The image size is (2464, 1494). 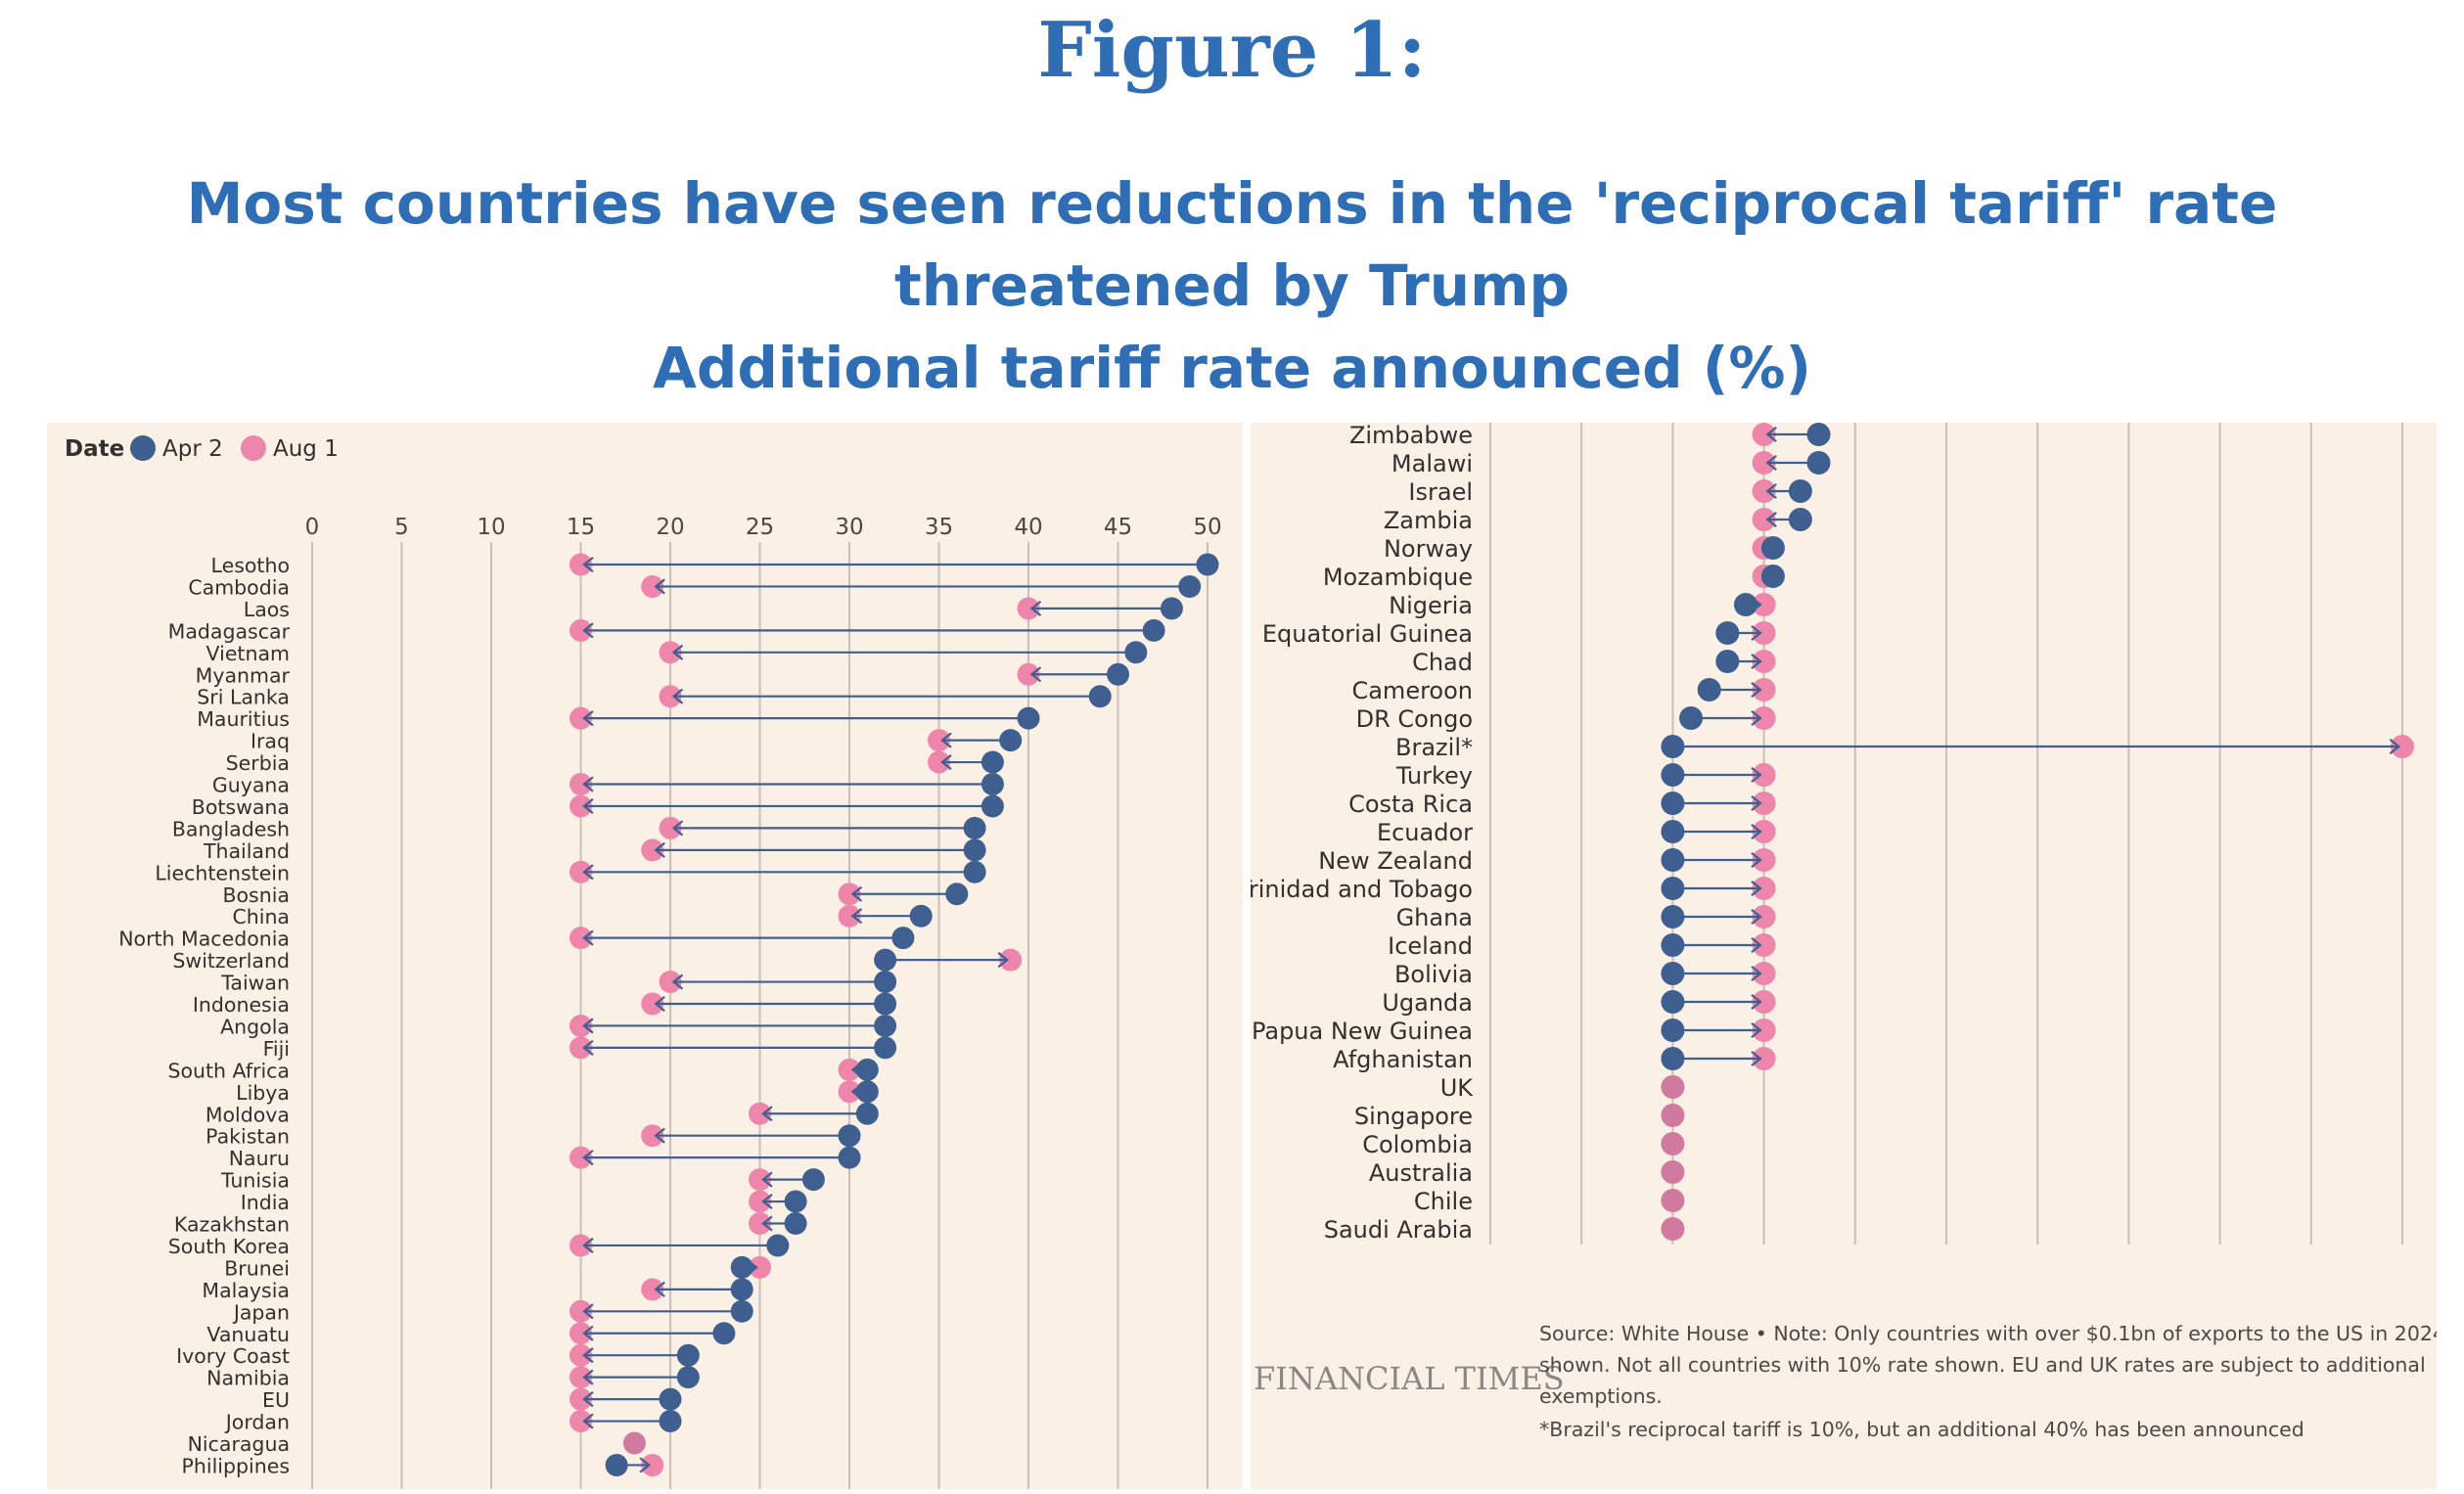 What do you see at coordinates (1585, 776) in the screenshot?
I see `row-turkey: Turkey` at bounding box center [1585, 776].